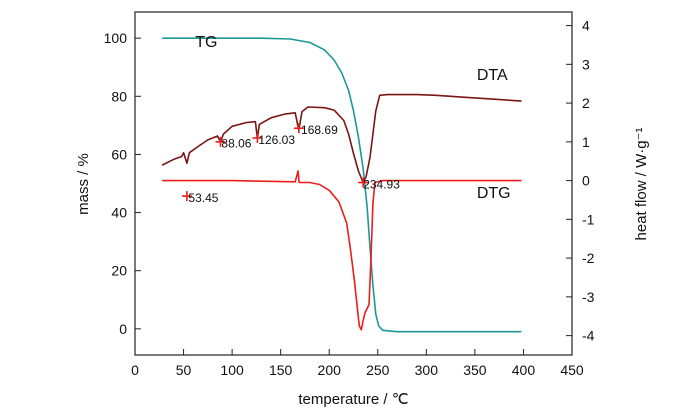 This screenshot has width=700, height=420. Describe the element at coordinates (276, 140) in the screenshot. I see `annotation-label: 126.03` at that location.